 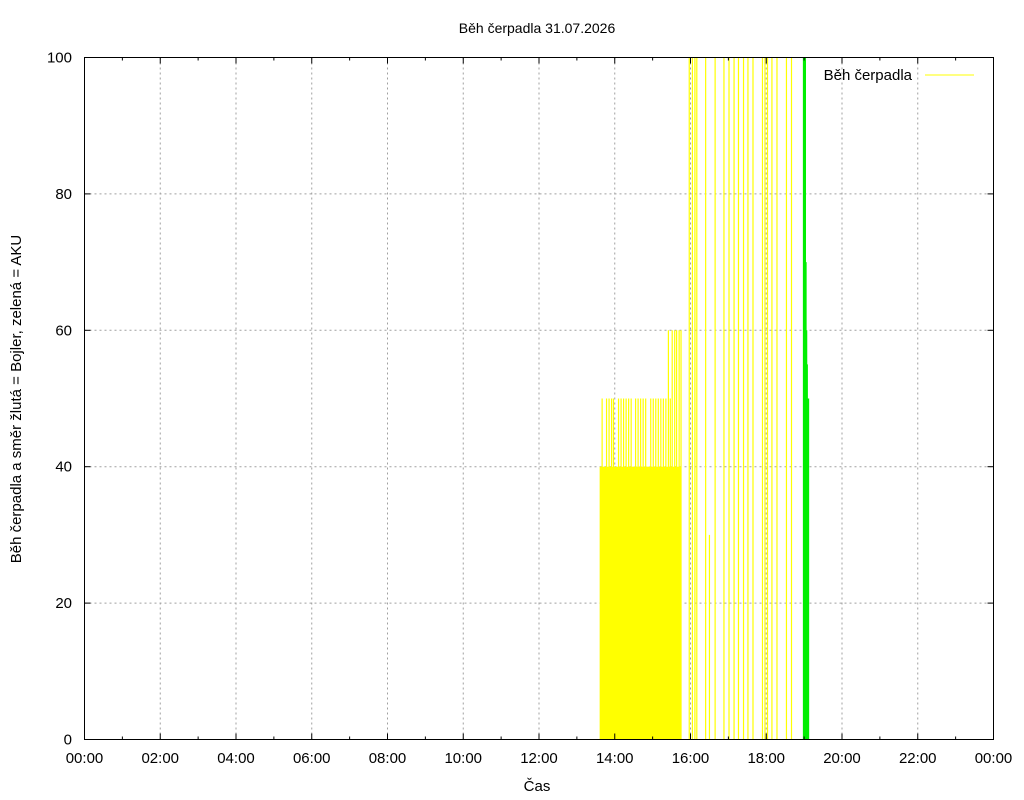 What do you see at coordinates (463, 758) in the screenshot?
I see `x-tick-label: 10:00` at bounding box center [463, 758].